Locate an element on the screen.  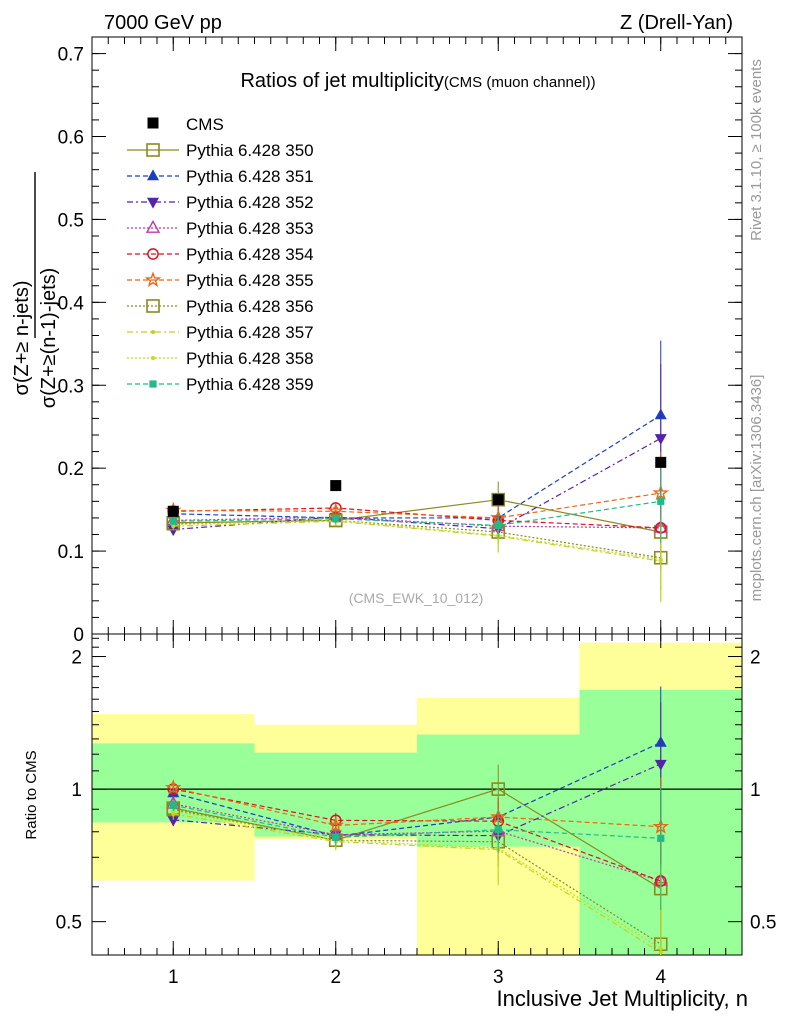
legend-label: Pythia 6.428 352 is located at coordinates (250, 202).